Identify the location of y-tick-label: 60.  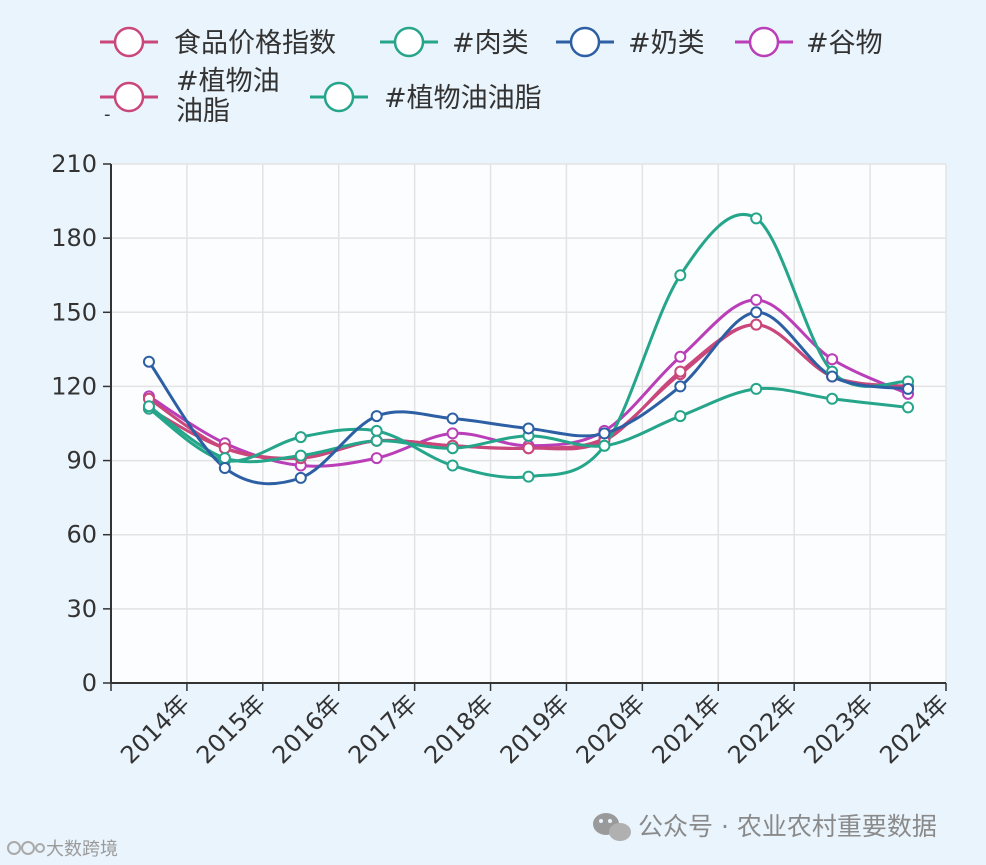
(81, 535).